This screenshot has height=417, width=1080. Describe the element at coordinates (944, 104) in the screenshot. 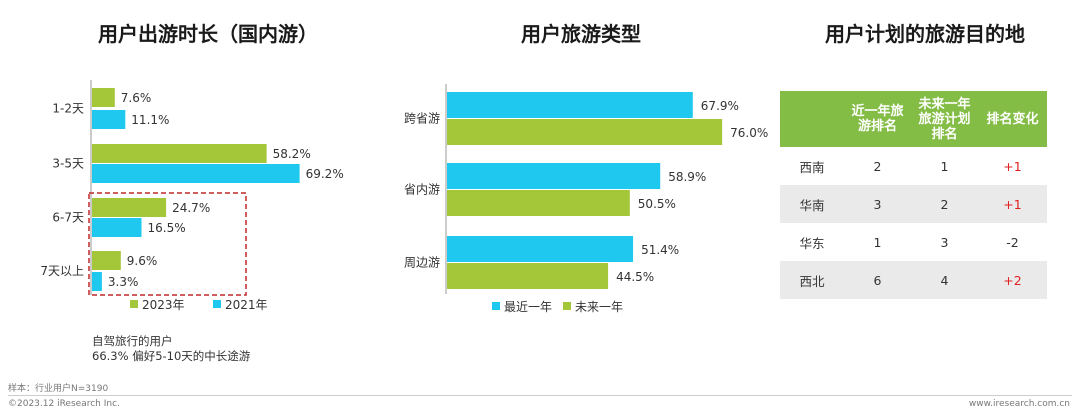

I see `header-line: 未来一年` at that location.